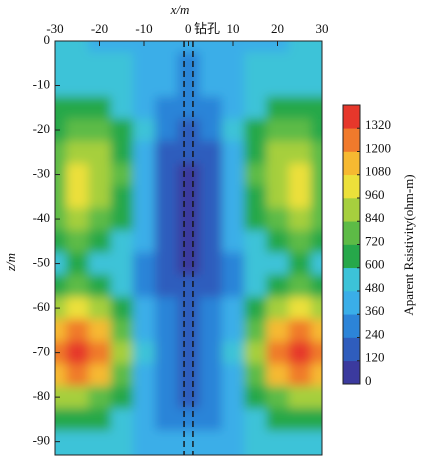 Image resolution: width=424 pixels, height=463 pixels. What do you see at coordinates (207, 28) in the screenshot?
I see `borehole-label: 钻孔` at bounding box center [207, 28].